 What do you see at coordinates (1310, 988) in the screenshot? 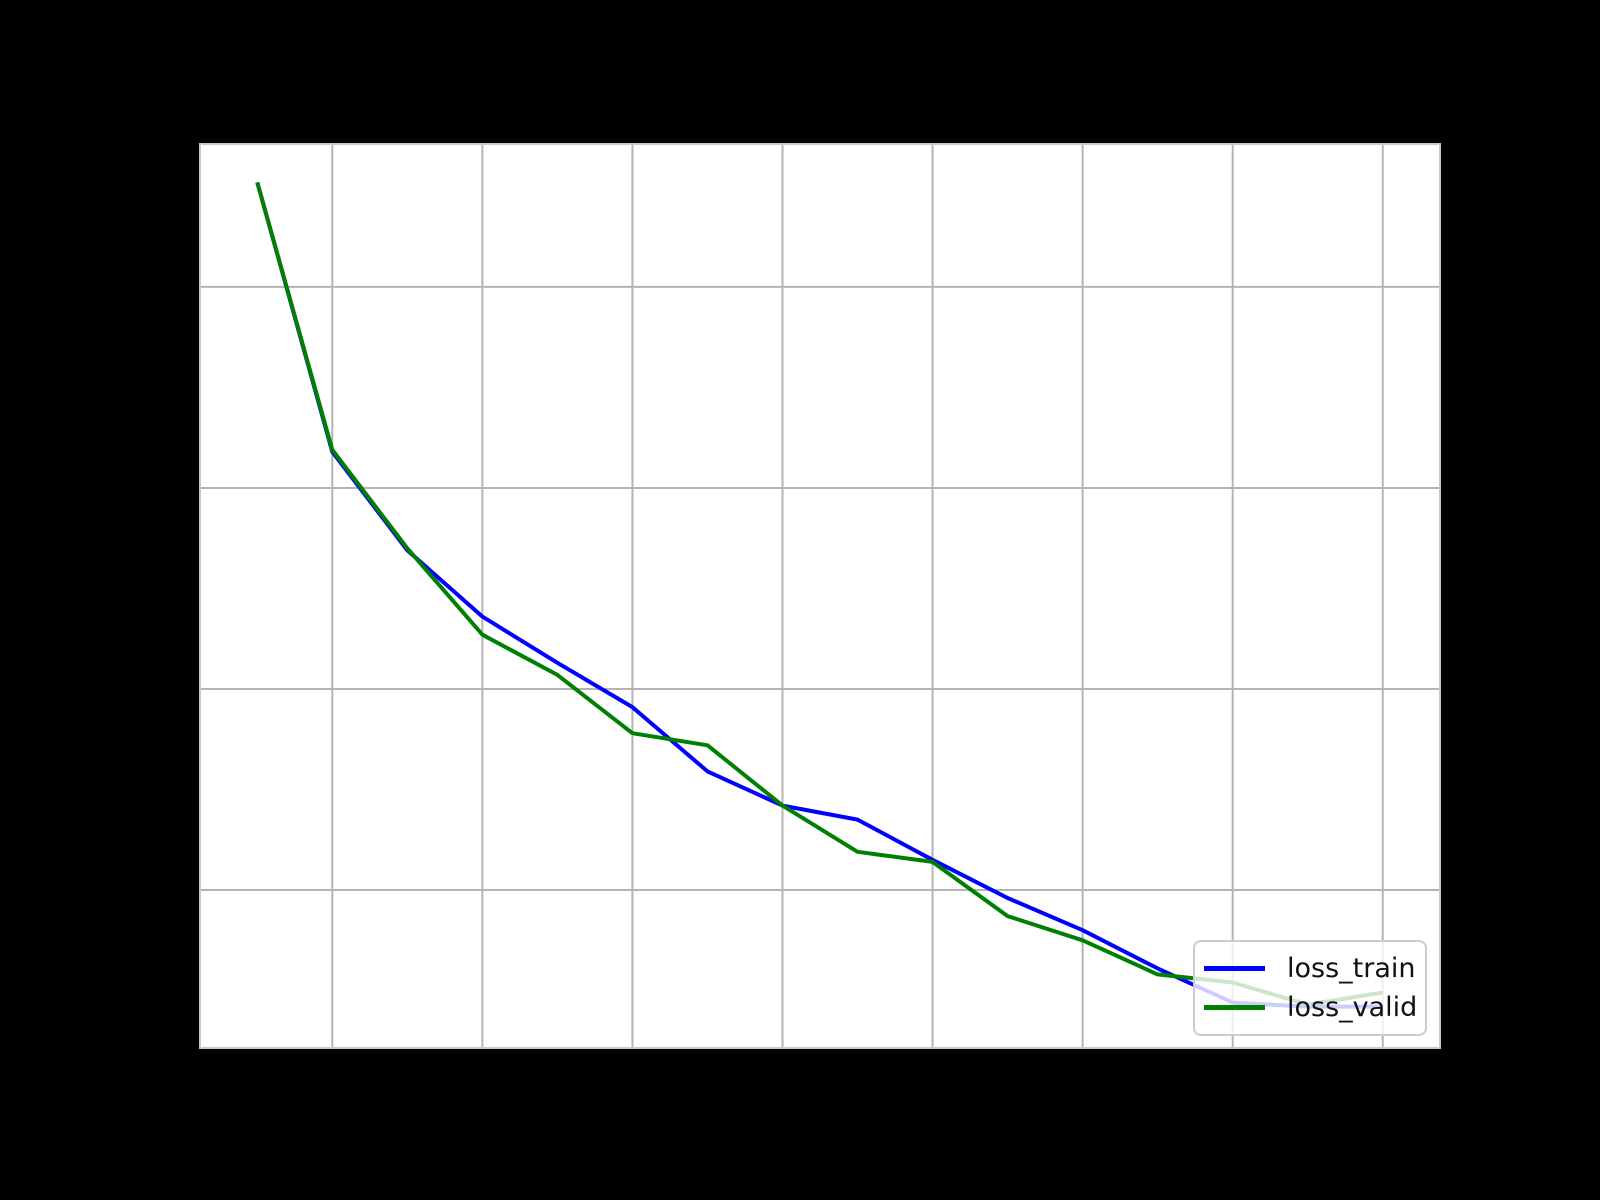
I see `legend: loss_train loss_valid` at bounding box center [1310, 988].